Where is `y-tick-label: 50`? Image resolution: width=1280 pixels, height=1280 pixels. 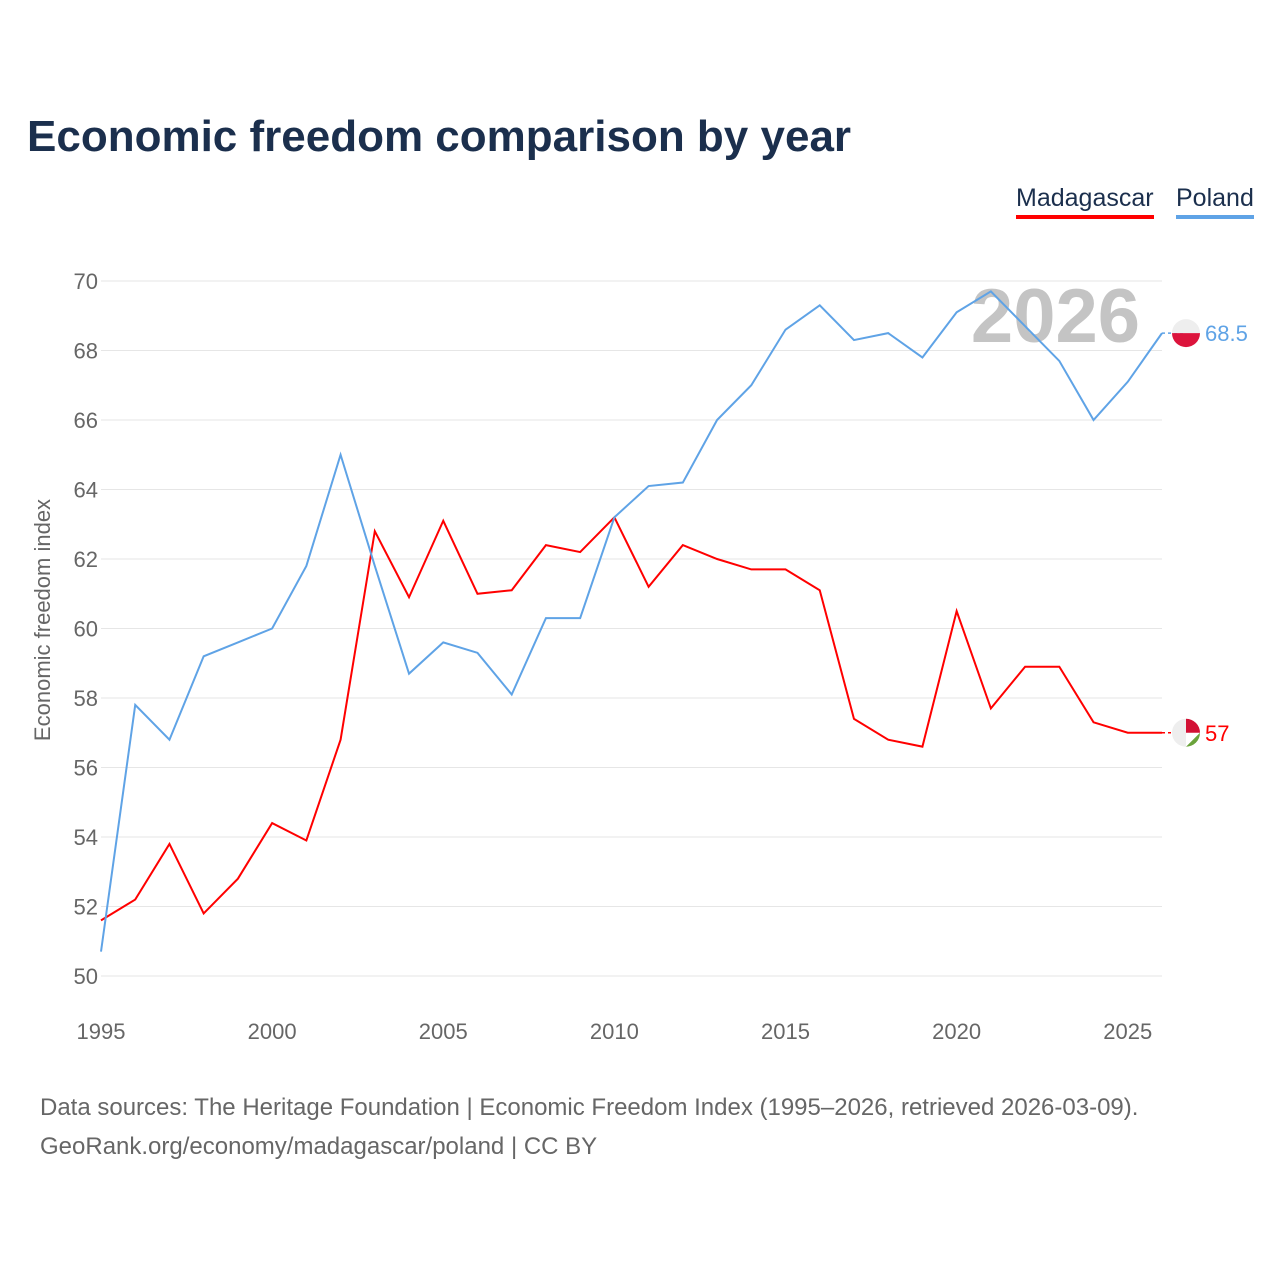
y-tick-label: 50 is located at coordinates (86, 976).